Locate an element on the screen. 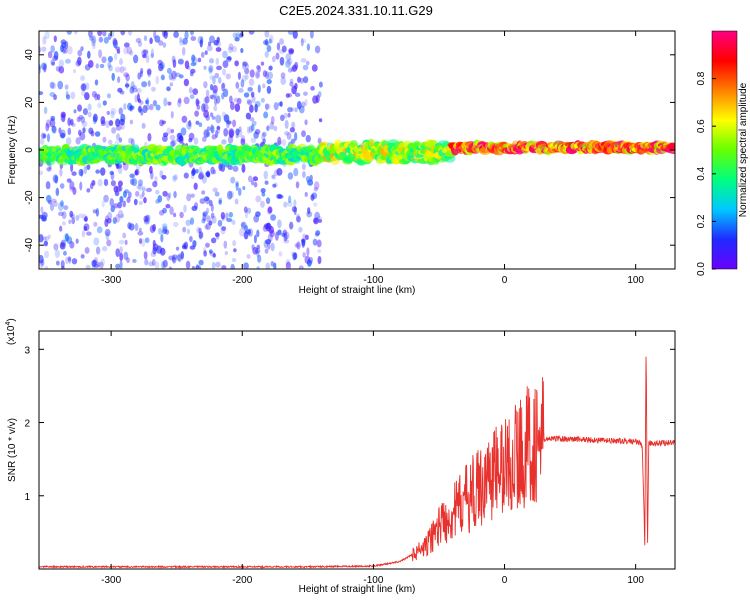  x-tick-label: 0 is located at coordinates (505, 280).